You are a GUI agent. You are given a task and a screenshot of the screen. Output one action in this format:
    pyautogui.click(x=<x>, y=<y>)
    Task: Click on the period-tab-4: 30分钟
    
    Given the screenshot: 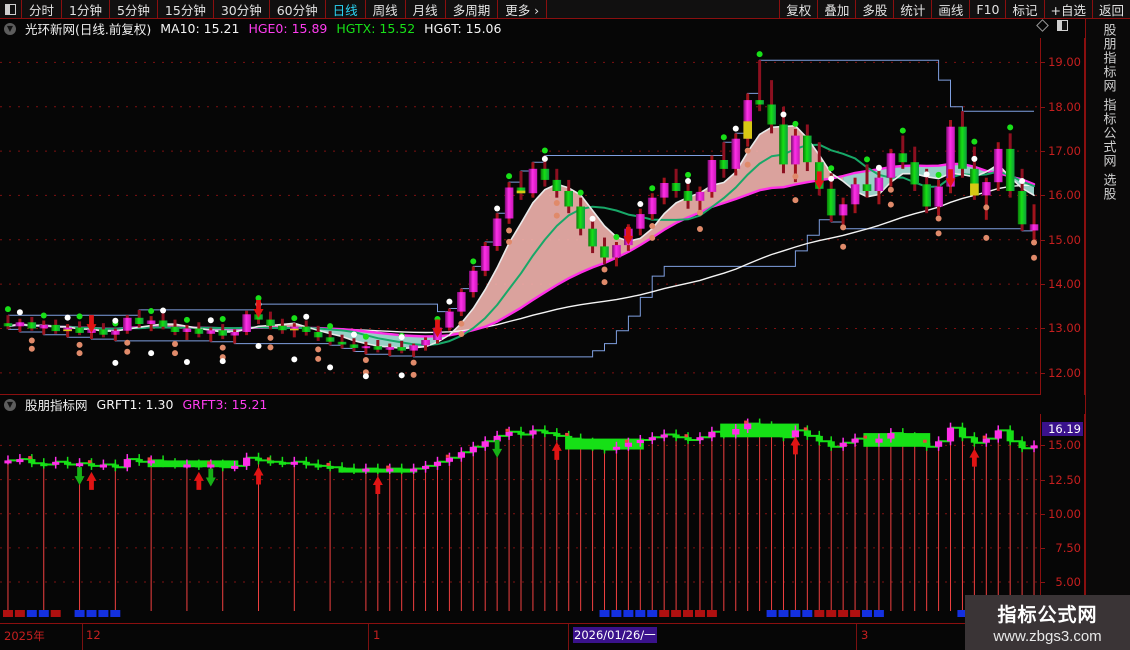 What is the action you would take?
    pyautogui.click(x=242, y=9)
    